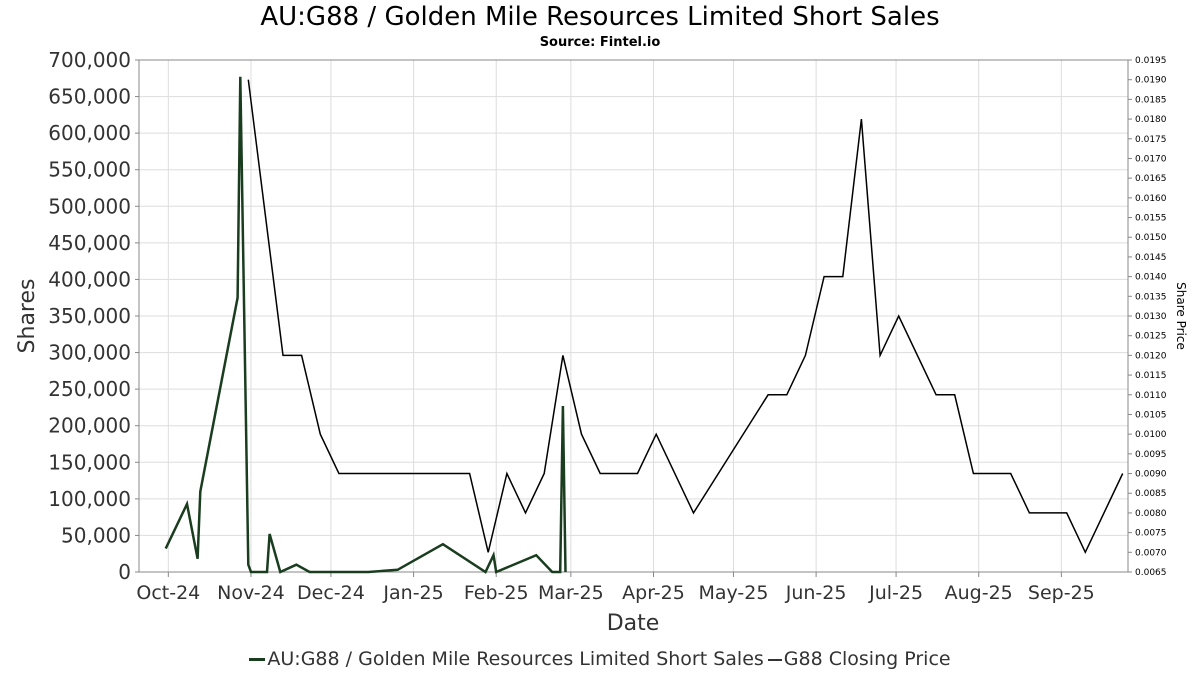 The width and height of the screenshot is (1200, 675). Describe the element at coordinates (89, 316) in the screenshot. I see `y-tick-label: 350,000` at that location.